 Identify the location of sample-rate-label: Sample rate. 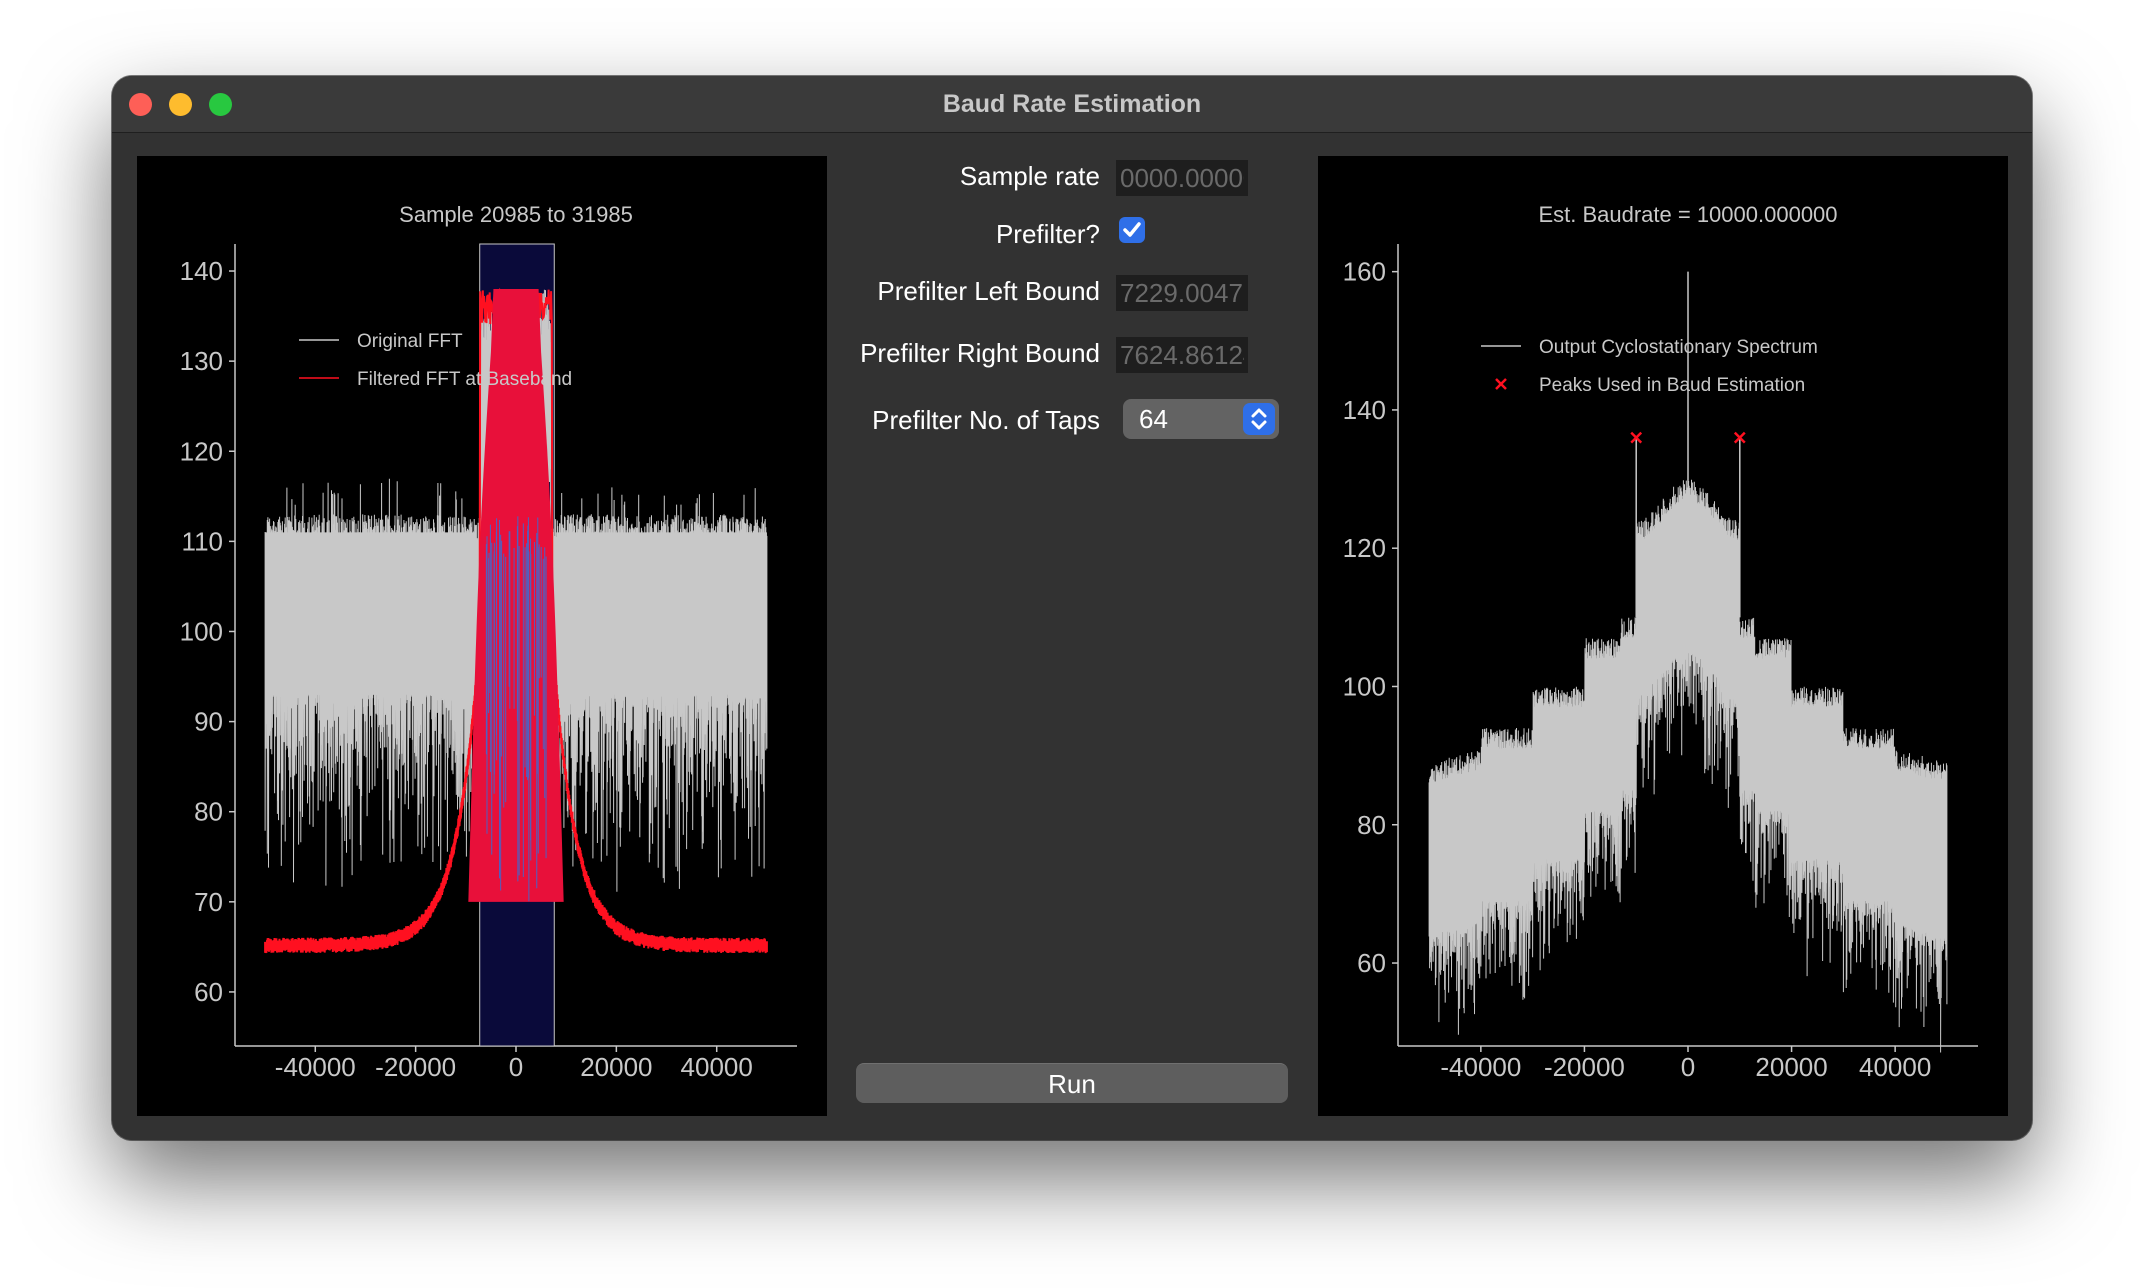
(1029, 176).